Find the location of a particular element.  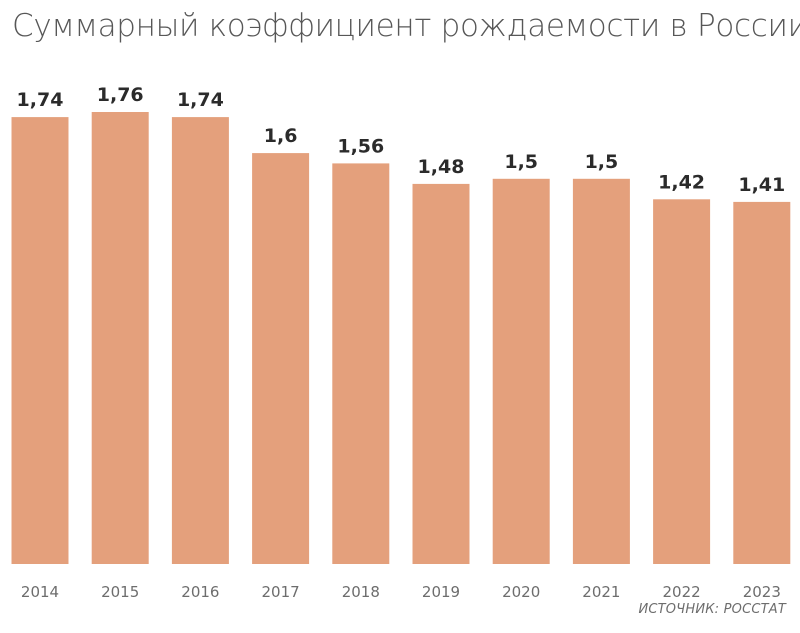

value-label-2020: 1,5 is located at coordinates (521, 162).